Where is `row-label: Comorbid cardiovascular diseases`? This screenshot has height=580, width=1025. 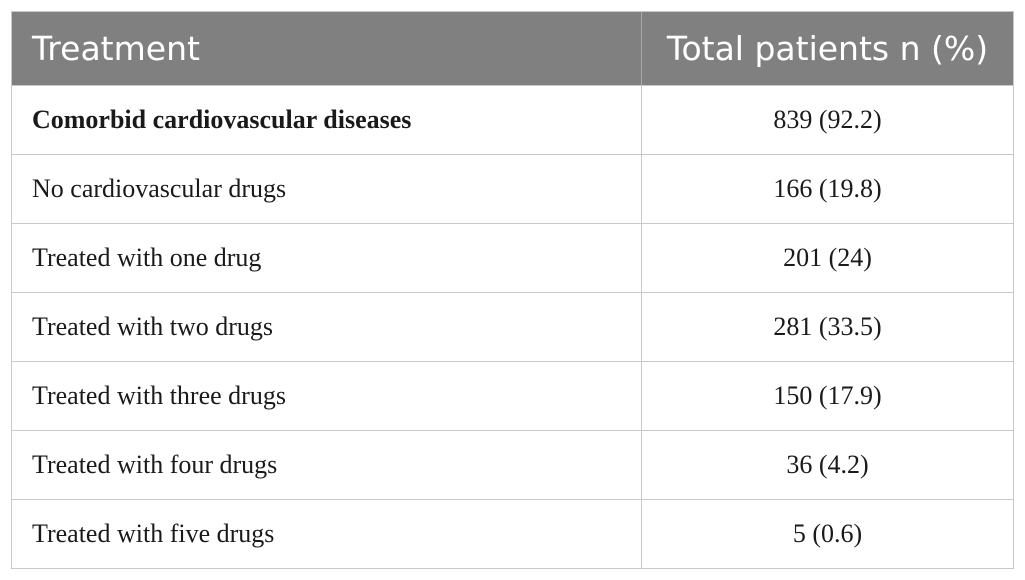
row-label: Comorbid cardiovascular diseases is located at coordinates (327, 120).